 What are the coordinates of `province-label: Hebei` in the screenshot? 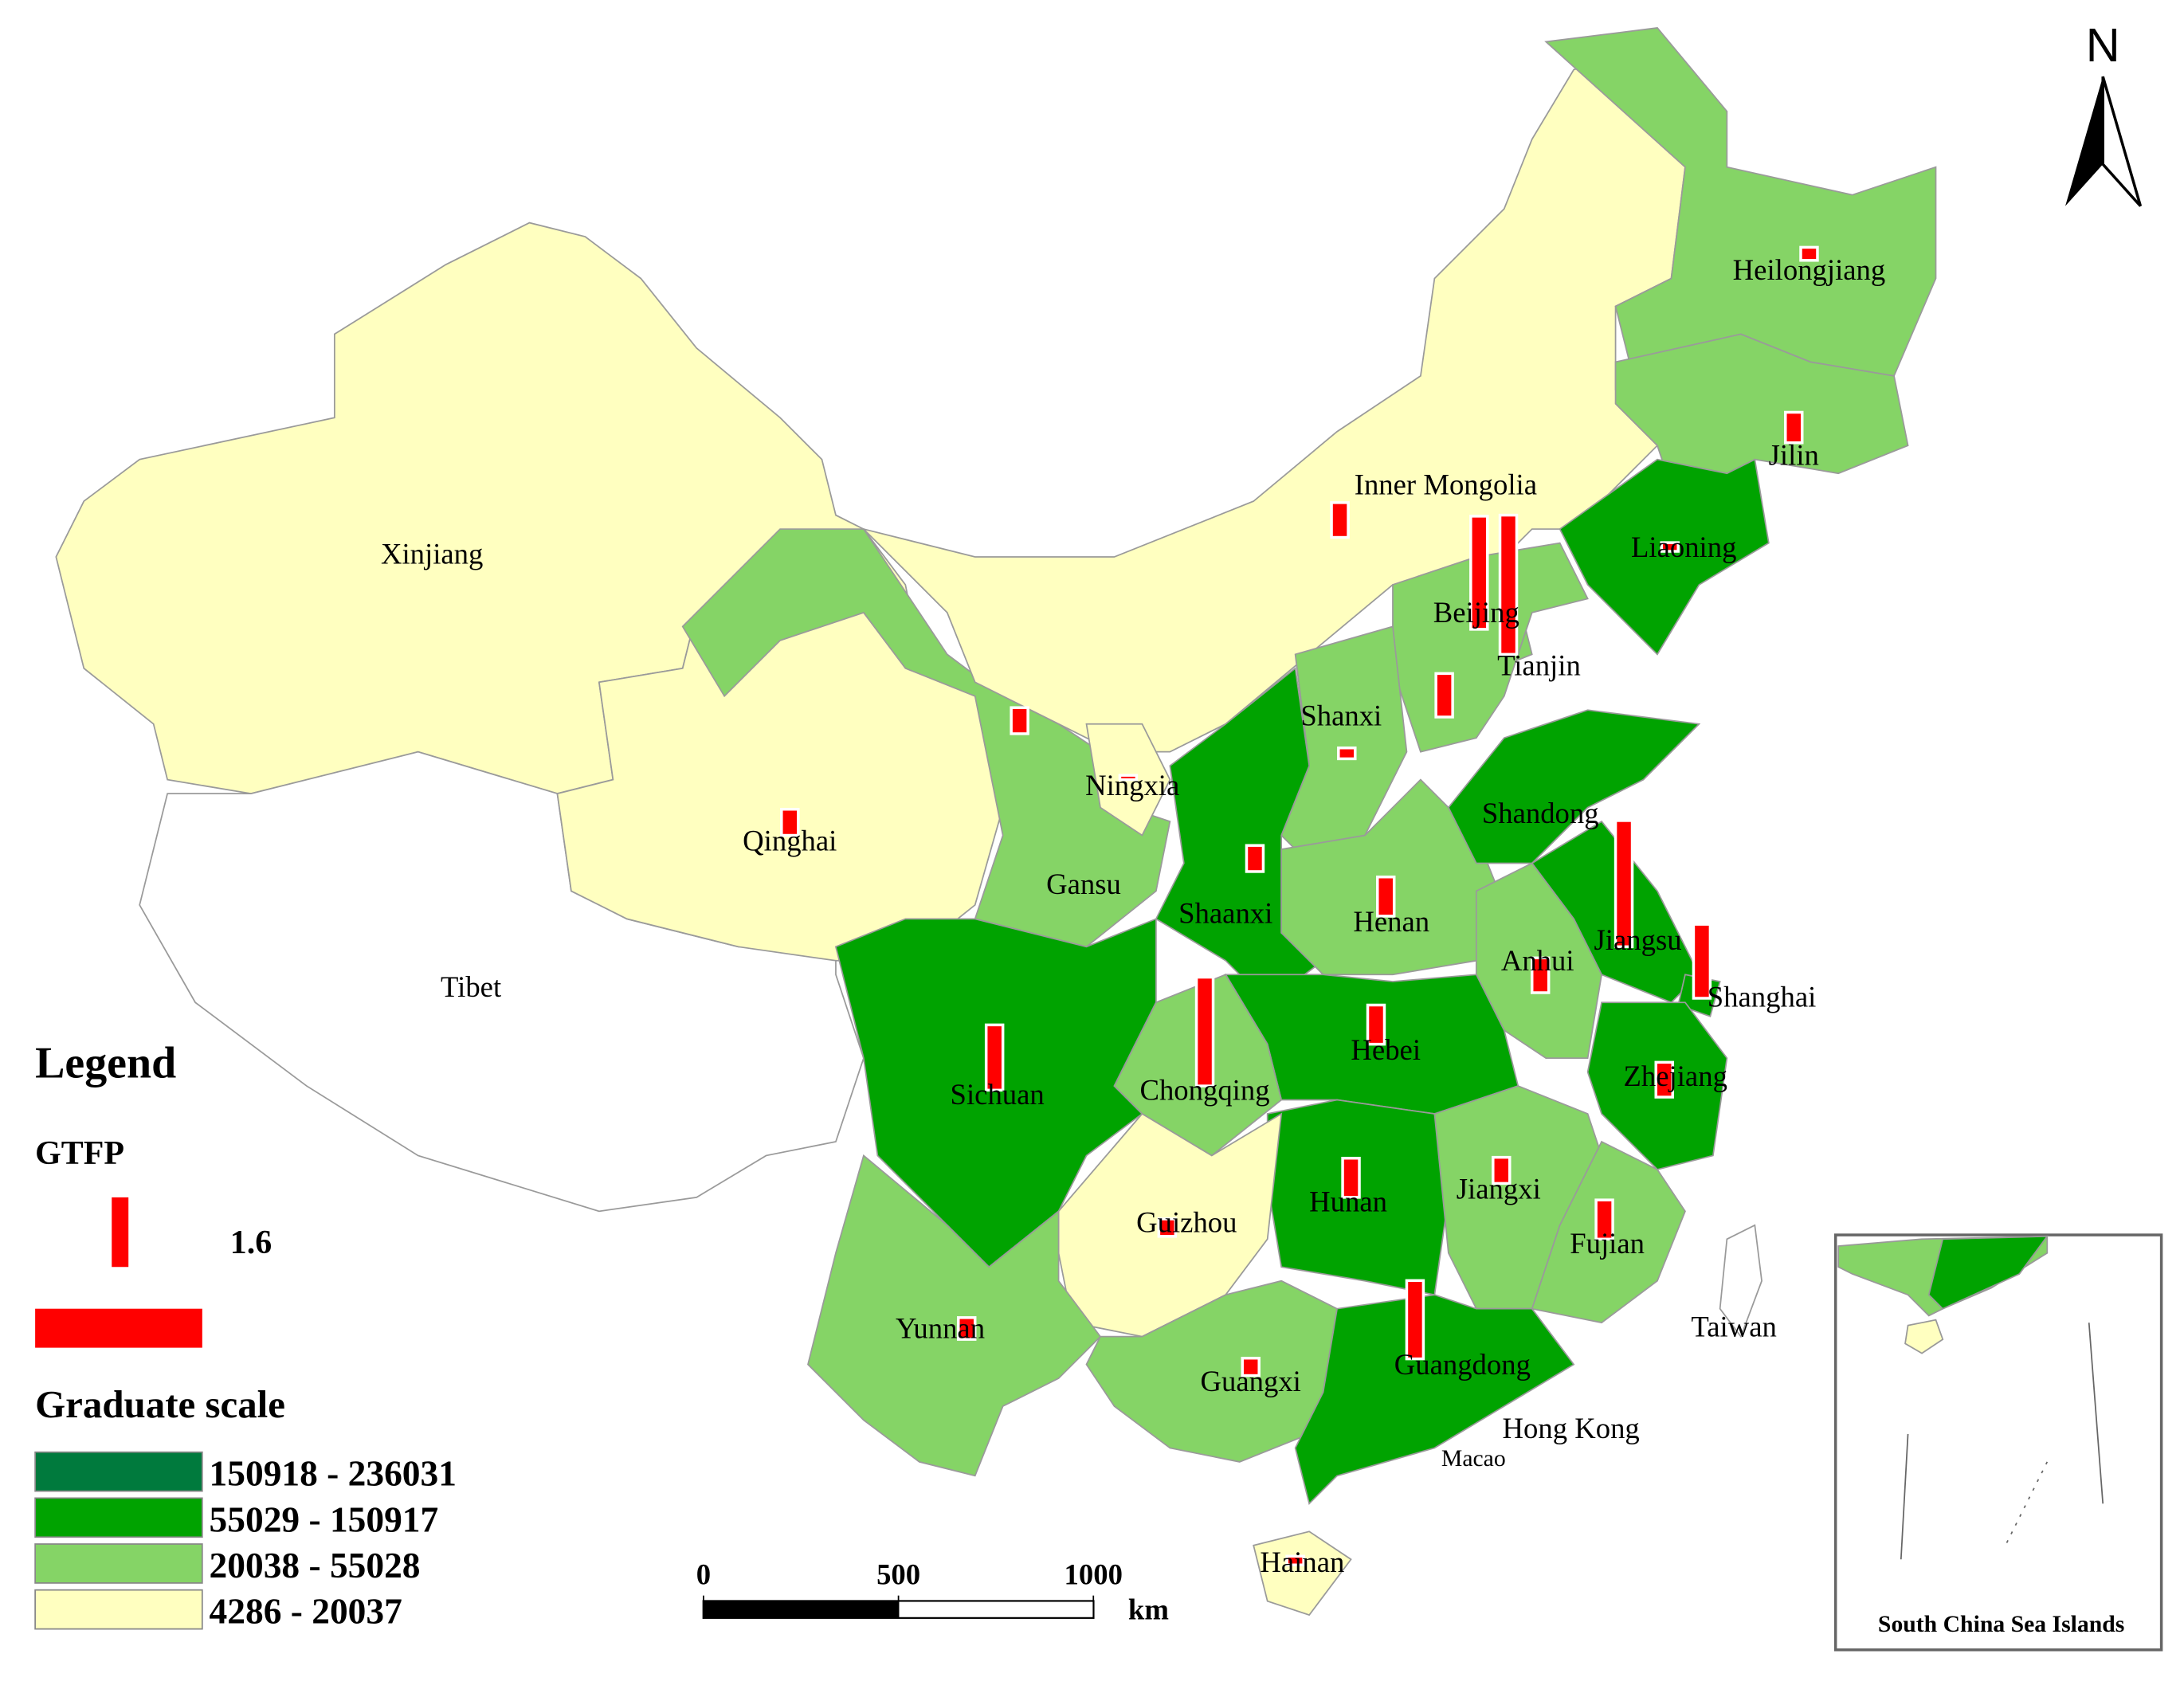 It's located at (1386, 1049).